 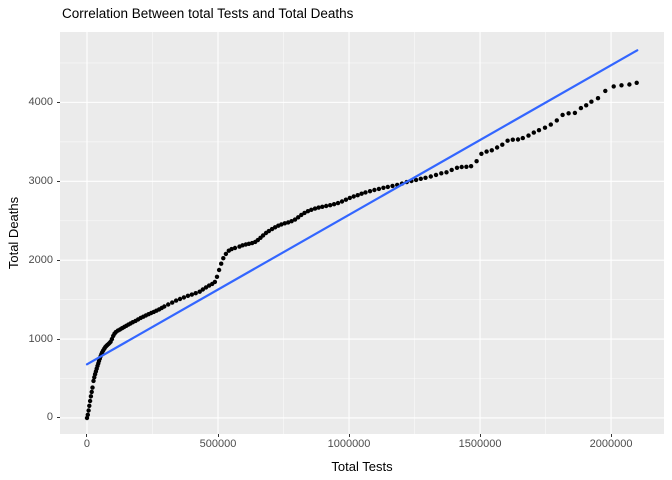 What do you see at coordinates (611, 444) in the screenshot?
I see `x-tick-label: 2000000` at bounding box center [611, 444].